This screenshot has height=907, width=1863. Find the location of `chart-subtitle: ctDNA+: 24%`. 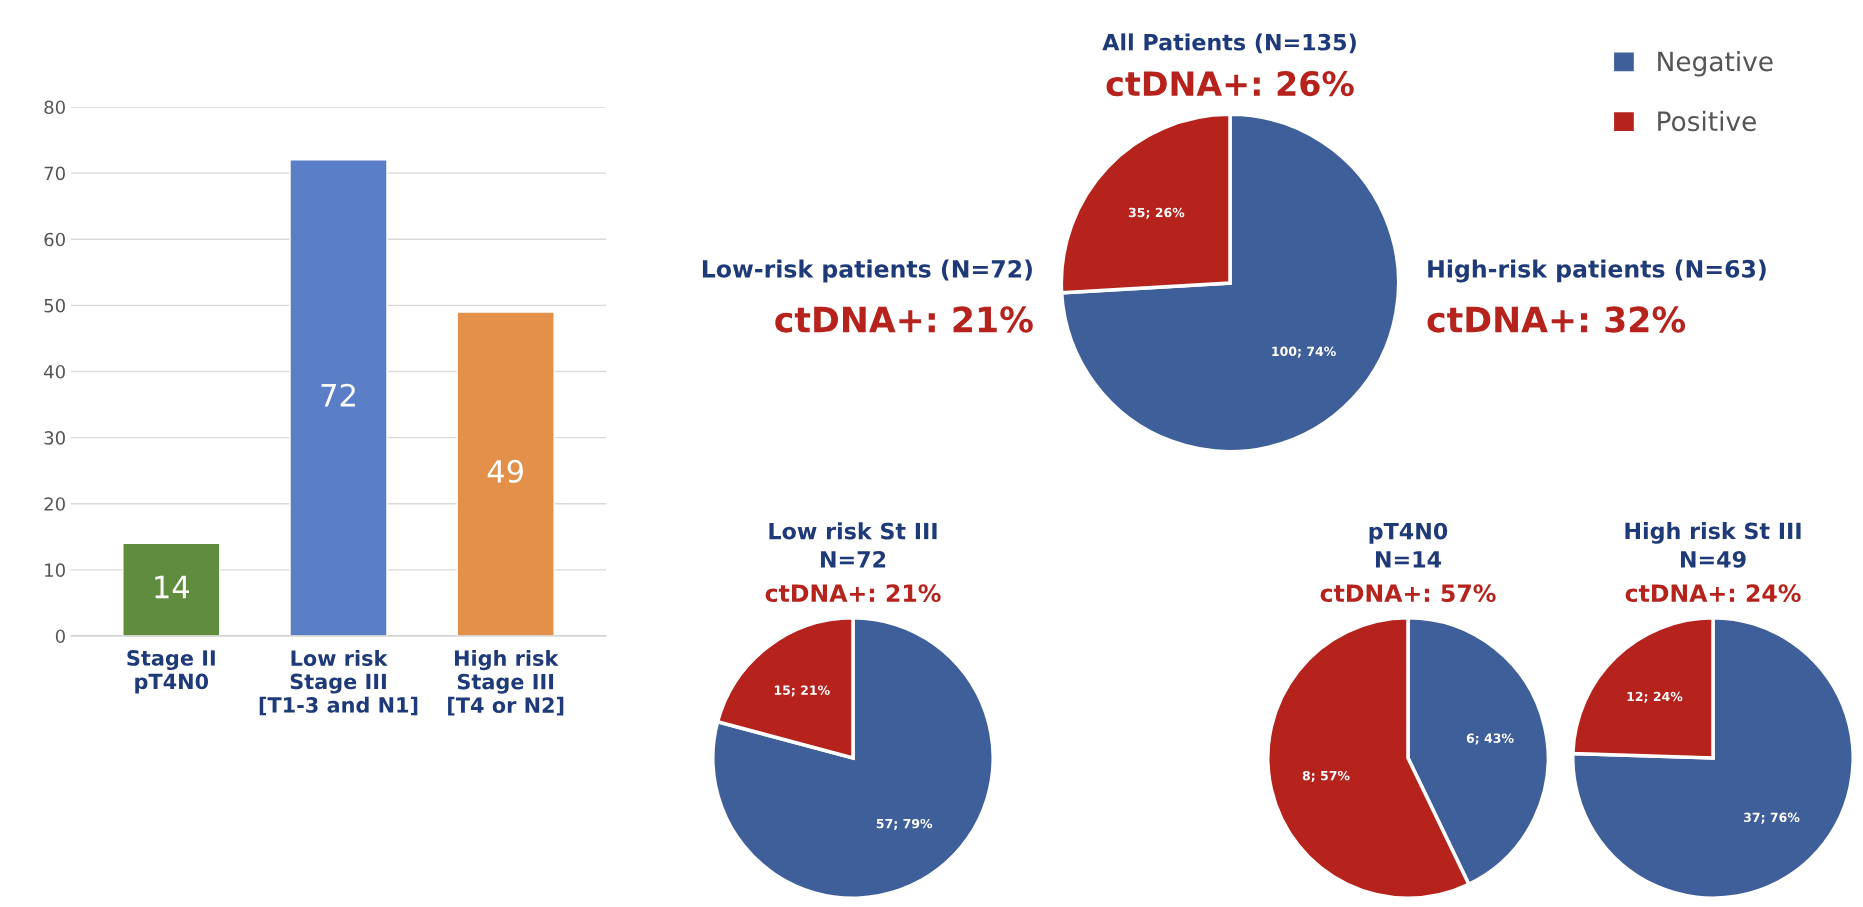

chart-subtitle: ctDNA+: 24% is located at coordinates (1713, 593).